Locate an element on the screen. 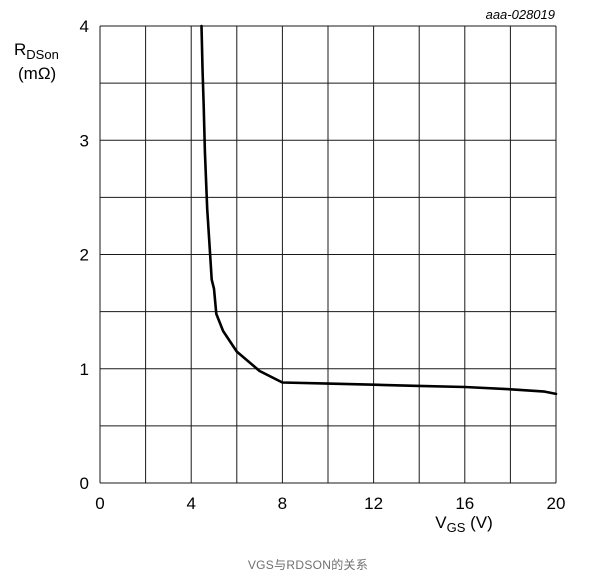  x-tick-label: 16 is located at coordinates (464, 503).